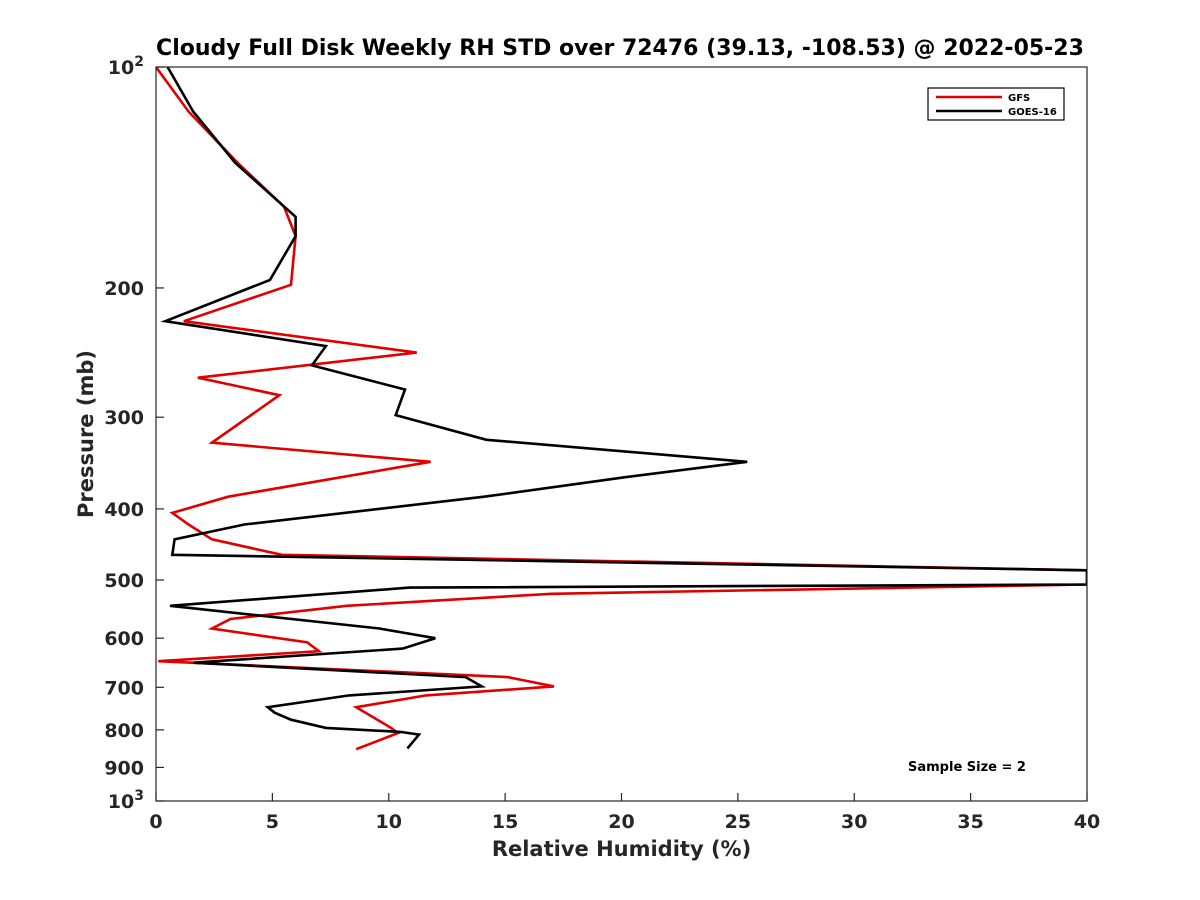 Image resolution: width=1200 pixels, height=900 pixels. What do you see at coordinates (124, 418) in the screenshot?
I see `y-tick-label: 300` at bounding box center [124, 418].